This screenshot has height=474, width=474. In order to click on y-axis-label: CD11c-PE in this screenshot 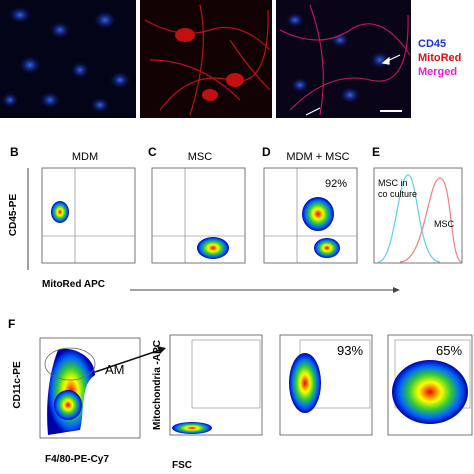, I will do `click(17, 385)`.